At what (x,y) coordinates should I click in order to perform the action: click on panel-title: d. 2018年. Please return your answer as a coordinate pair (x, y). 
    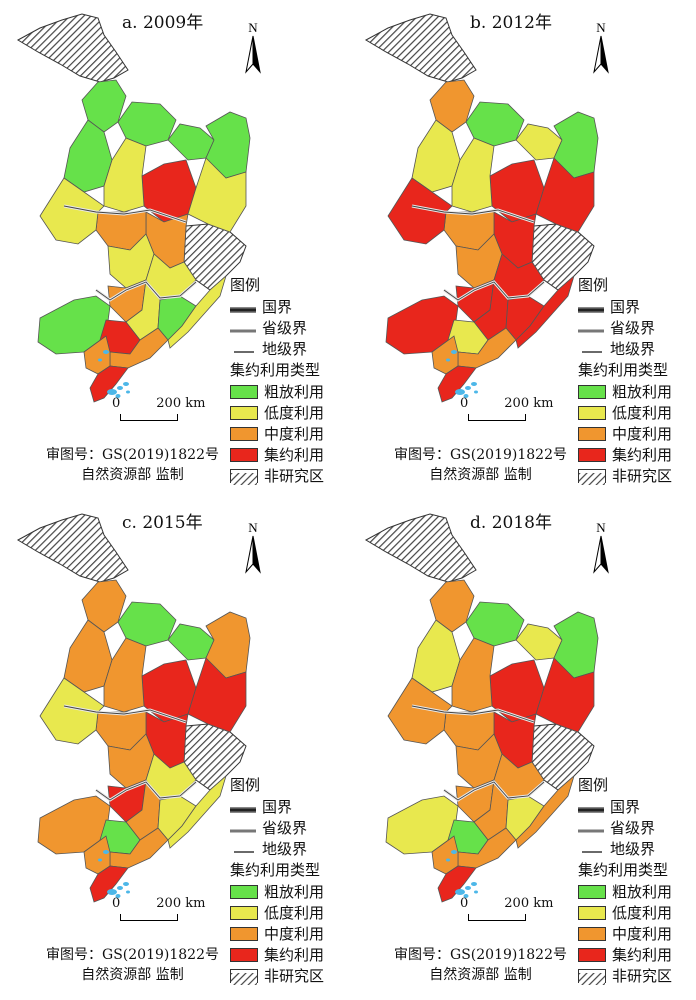
    Looking at the image, I should click on (511, 523).